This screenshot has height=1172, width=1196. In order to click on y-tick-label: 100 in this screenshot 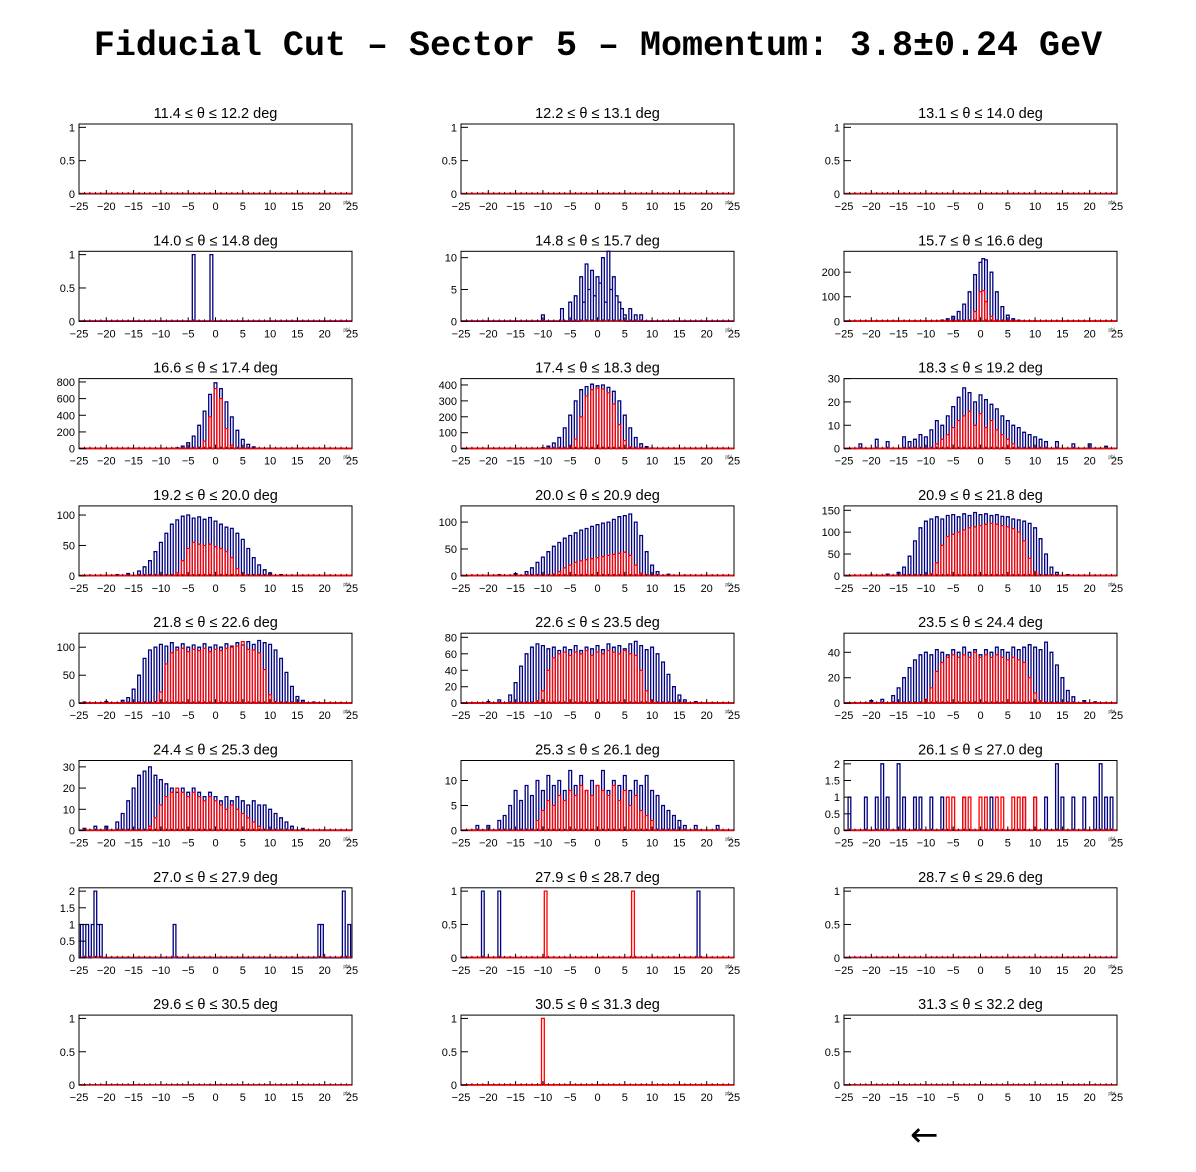, I will do `click(831, 533)`.